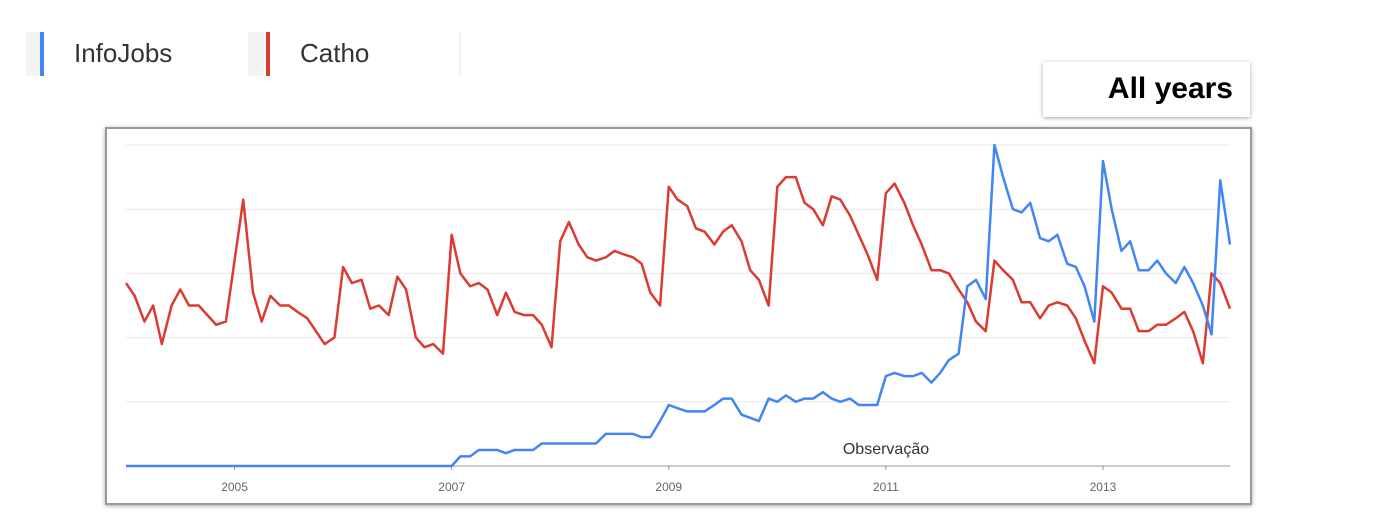 Image resolution: width=1373 pixels, height=532 pixels. What do you see at coordinates (204, 54) in the screenshot?
I see `legend: InfoJobs Catho` at bounding box center [204, 54].